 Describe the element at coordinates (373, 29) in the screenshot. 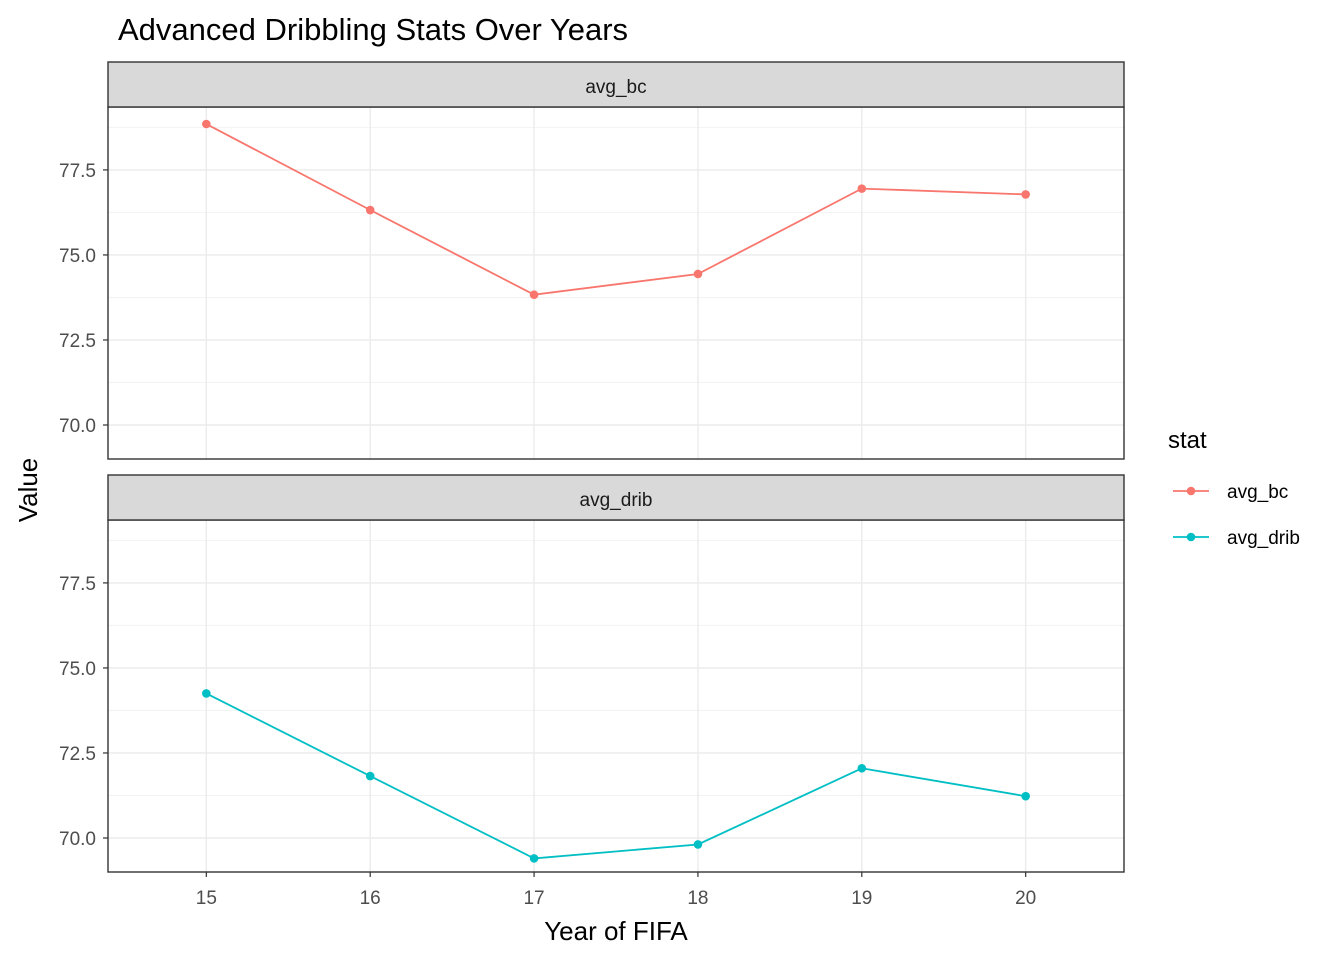

I see `chart-title: Advanced Dribbling Stats Over Years` at that location.